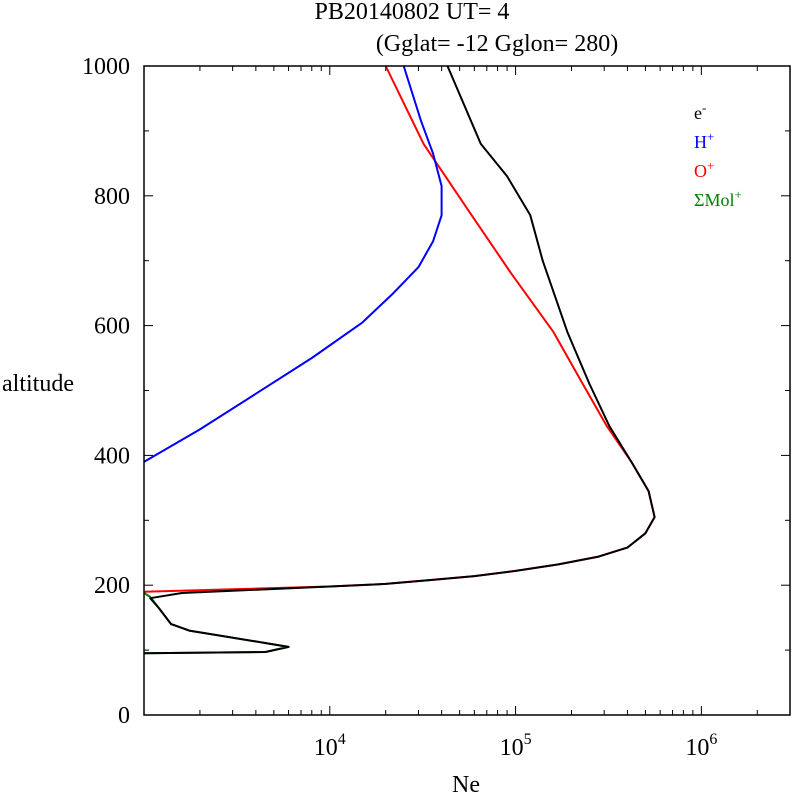 Image resolution: width=792 pixels, height=795 pixels. I want to click on x-tick-label-exponent: 5, so click(528, 739).